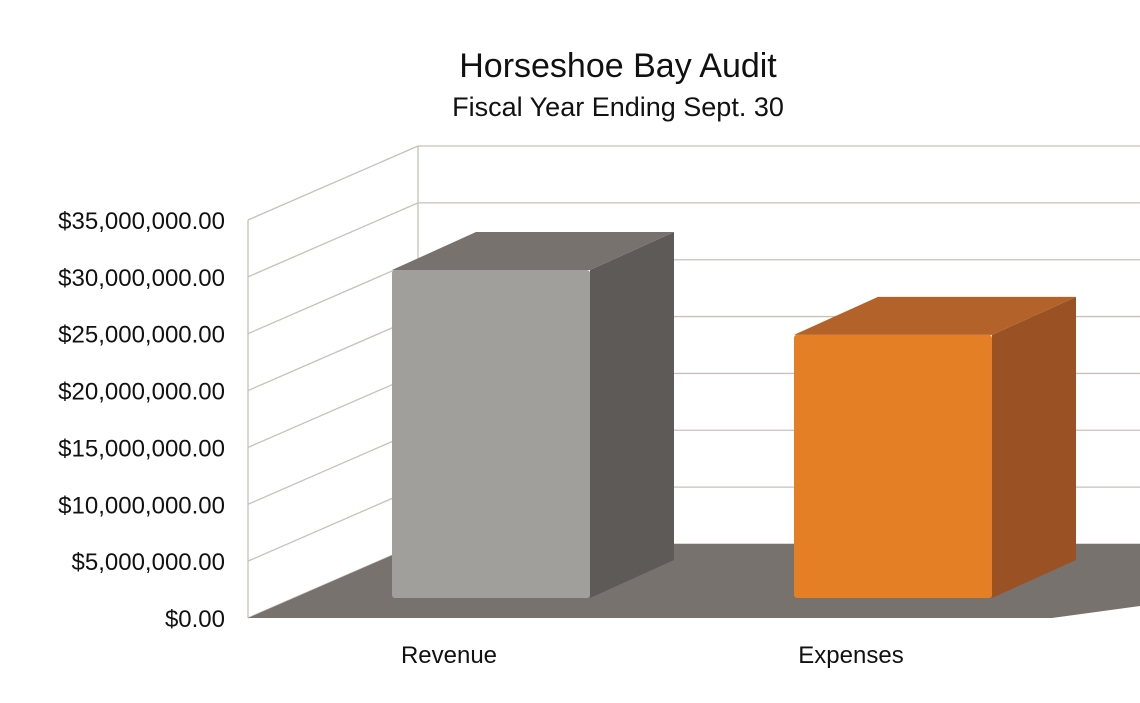 This screenshot has width=1140, height=703. Describe the element at coordinates (141, 392) in the screenshot. I see `y-tick-label: $20,000,000.00` at that location.